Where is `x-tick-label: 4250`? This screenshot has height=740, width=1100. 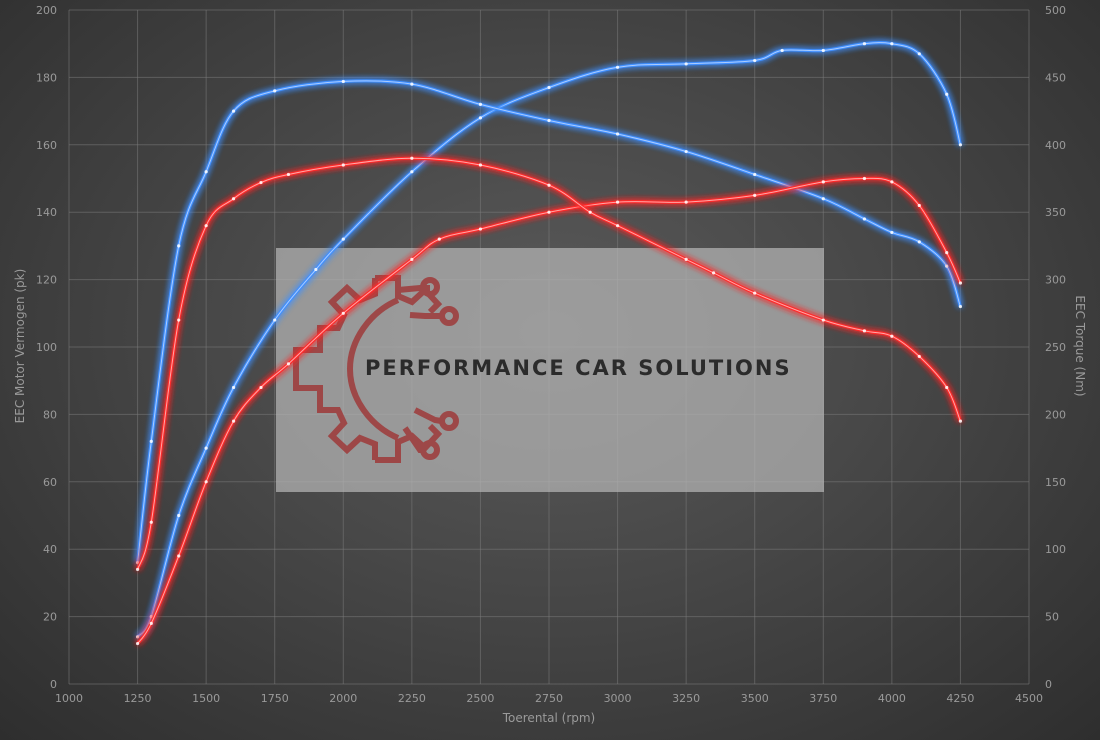
x-tick-label: 4250 is located at coordinates (960, 698).